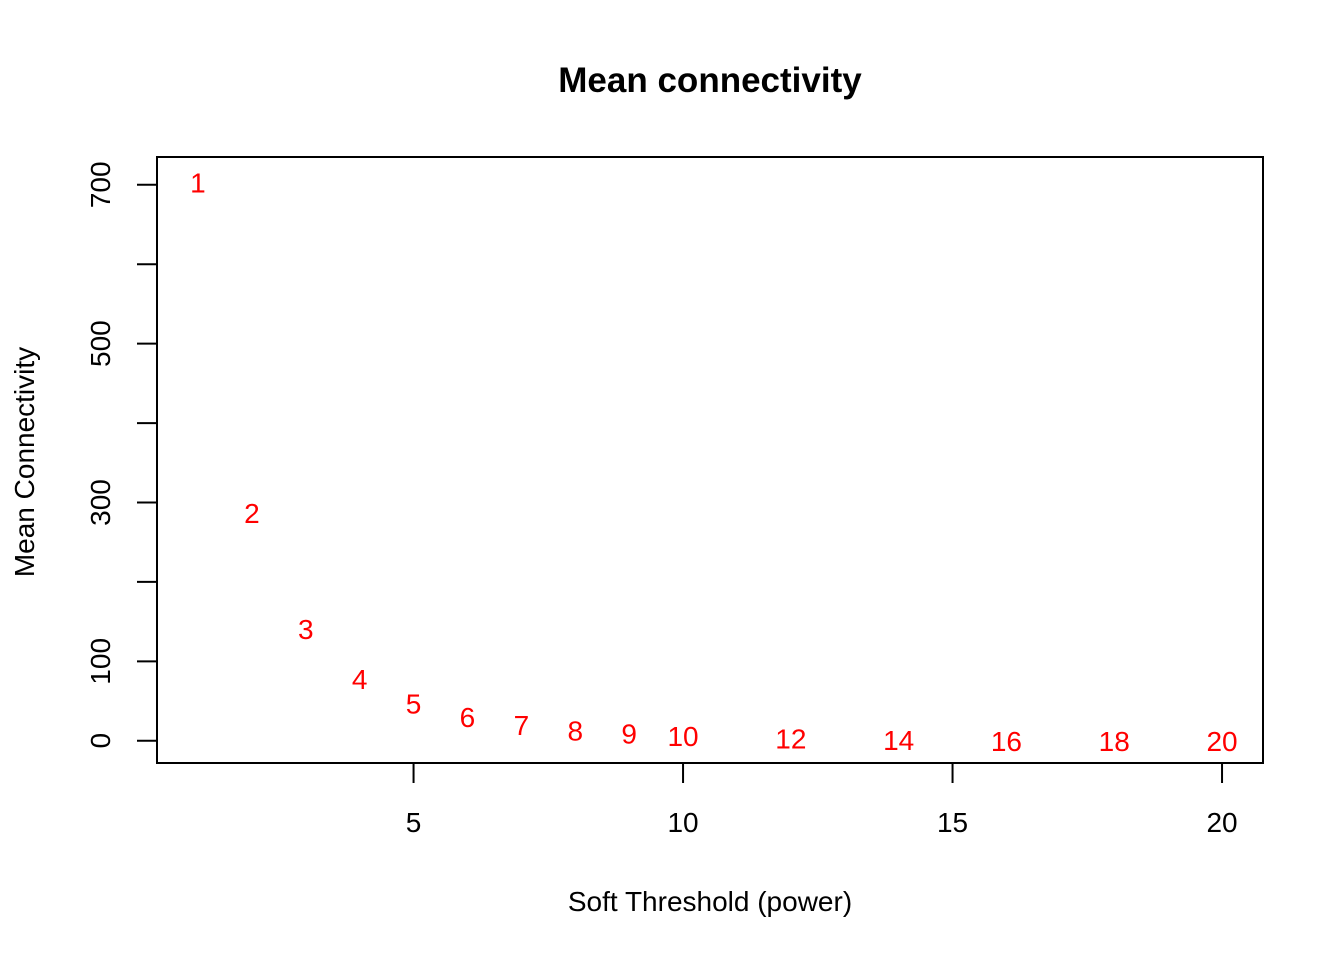 The image size is (1344, 960). I want to click on x-tick-label: 15, so click(952, 822).